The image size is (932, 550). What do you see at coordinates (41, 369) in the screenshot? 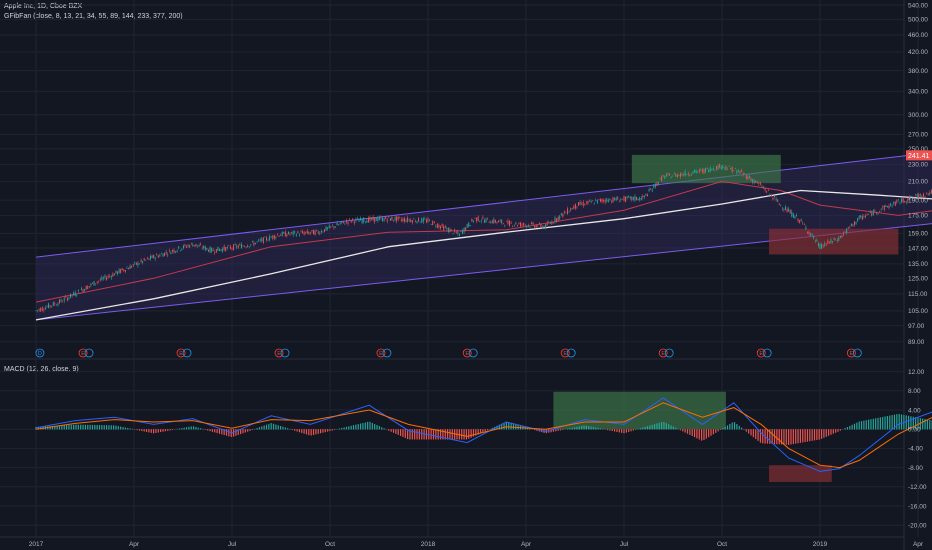
I see `macd-legend: MACD (12, 26, close, 9)` at bounding box center [41, 369].